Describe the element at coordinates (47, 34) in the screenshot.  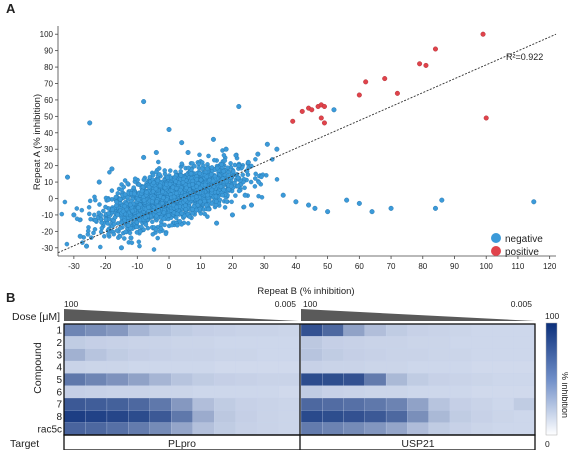
I see `y-tick-label: 100` at that location.